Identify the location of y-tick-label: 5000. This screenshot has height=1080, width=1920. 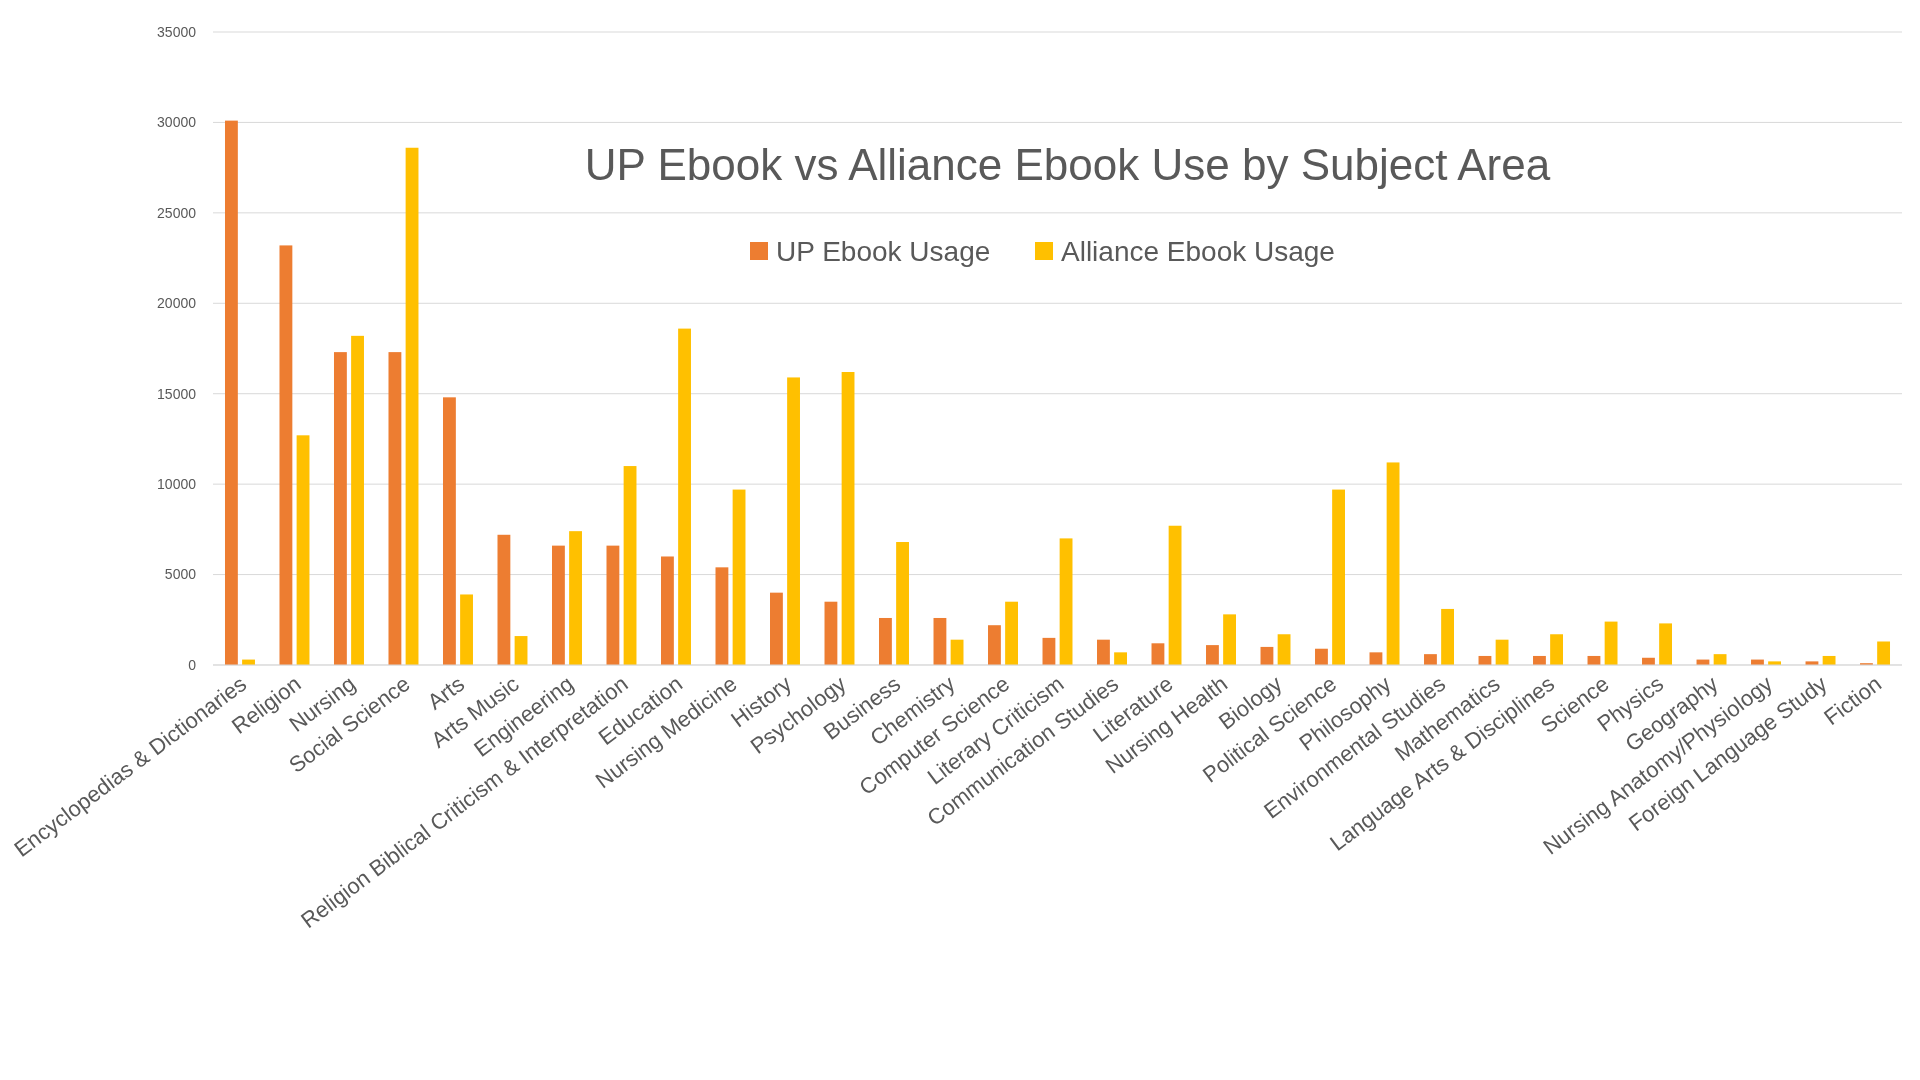
(180, 574).